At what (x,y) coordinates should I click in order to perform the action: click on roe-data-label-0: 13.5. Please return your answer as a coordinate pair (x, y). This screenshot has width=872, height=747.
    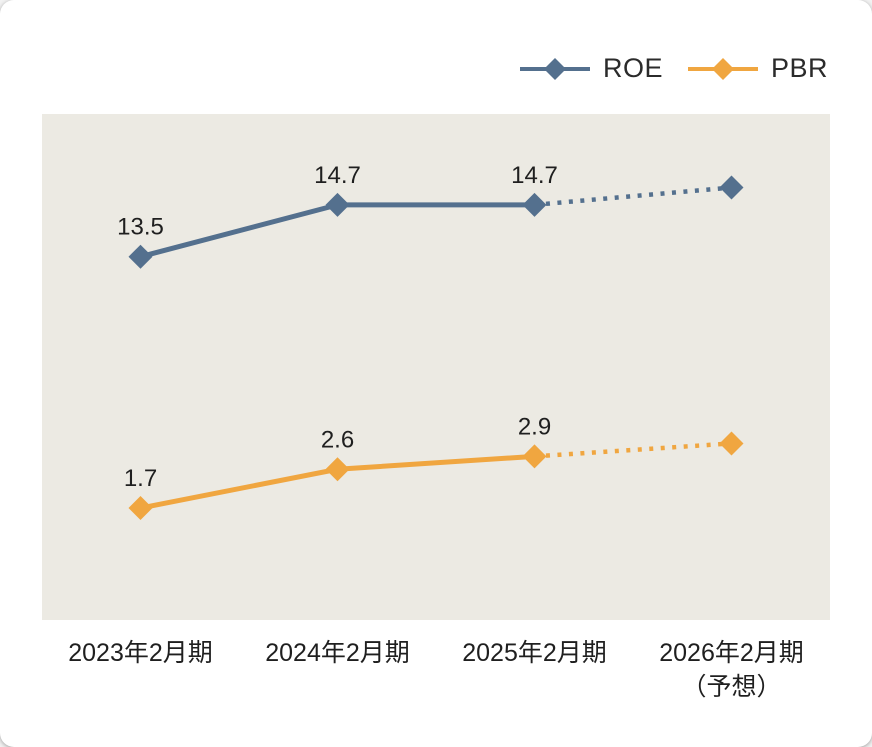
    Looking at the image, I should click on (140, 227).